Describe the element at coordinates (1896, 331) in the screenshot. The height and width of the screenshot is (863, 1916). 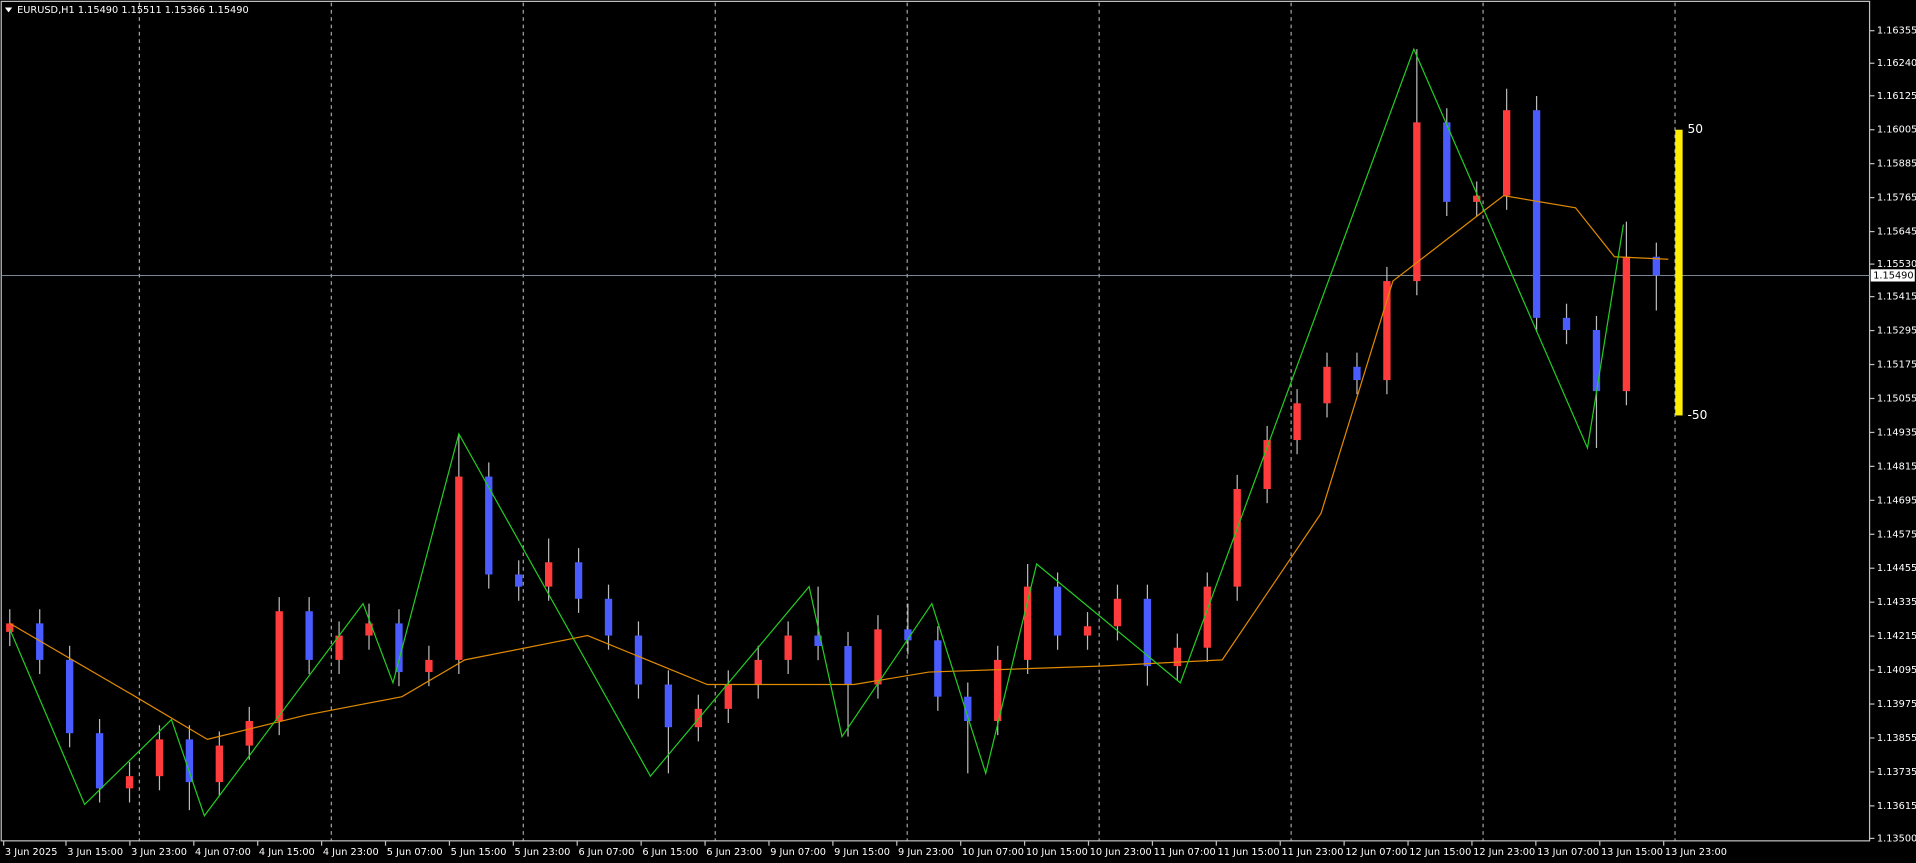
I see `y-tick-label: 1.15295` at that location.